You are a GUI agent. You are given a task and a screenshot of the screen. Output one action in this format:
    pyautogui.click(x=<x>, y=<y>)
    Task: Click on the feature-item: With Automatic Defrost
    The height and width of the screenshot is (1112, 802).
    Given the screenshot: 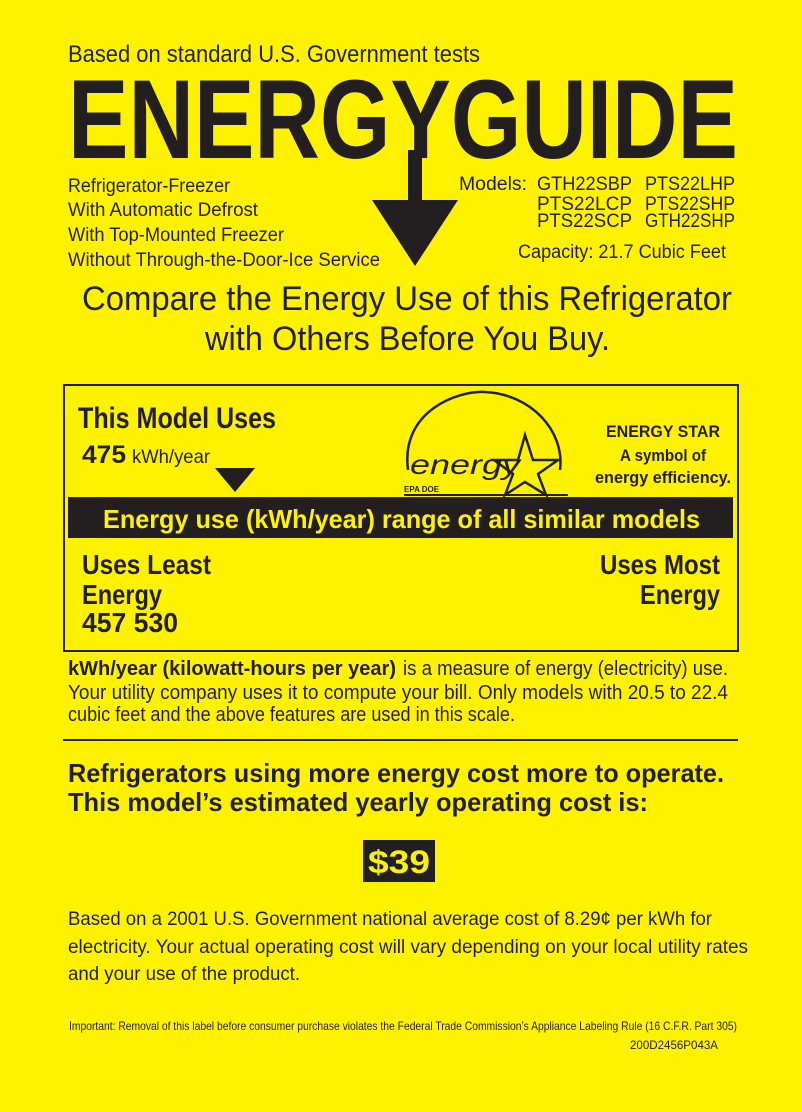 What is the action you would take?
    pyautogui.click(x=163, y=210)
    